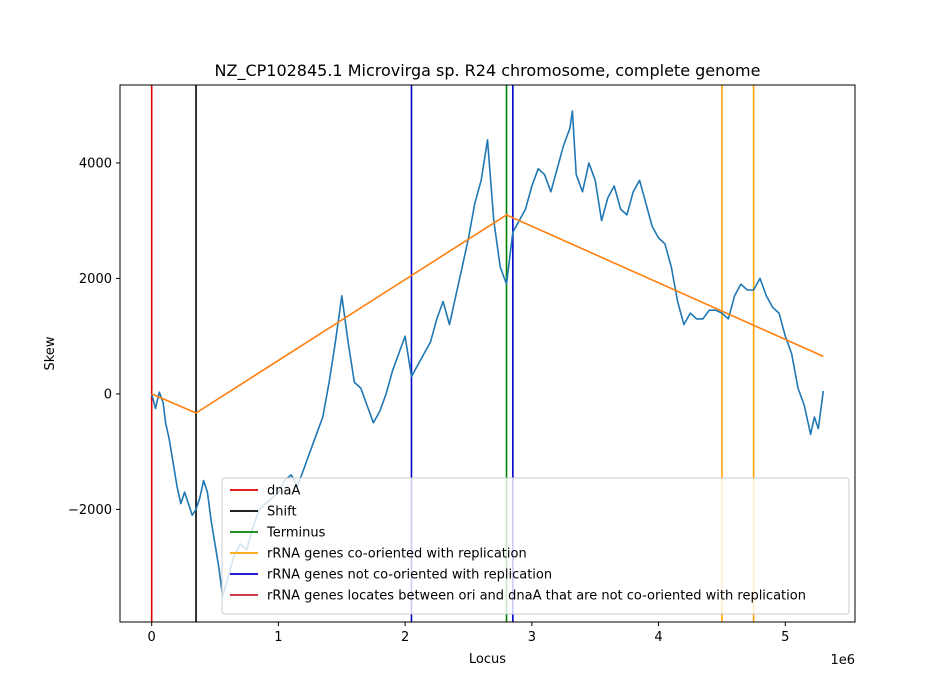 This screenshot has height=700, width=950. I want to click on x-axis-offset-label: 1e6, so click(842, 660).